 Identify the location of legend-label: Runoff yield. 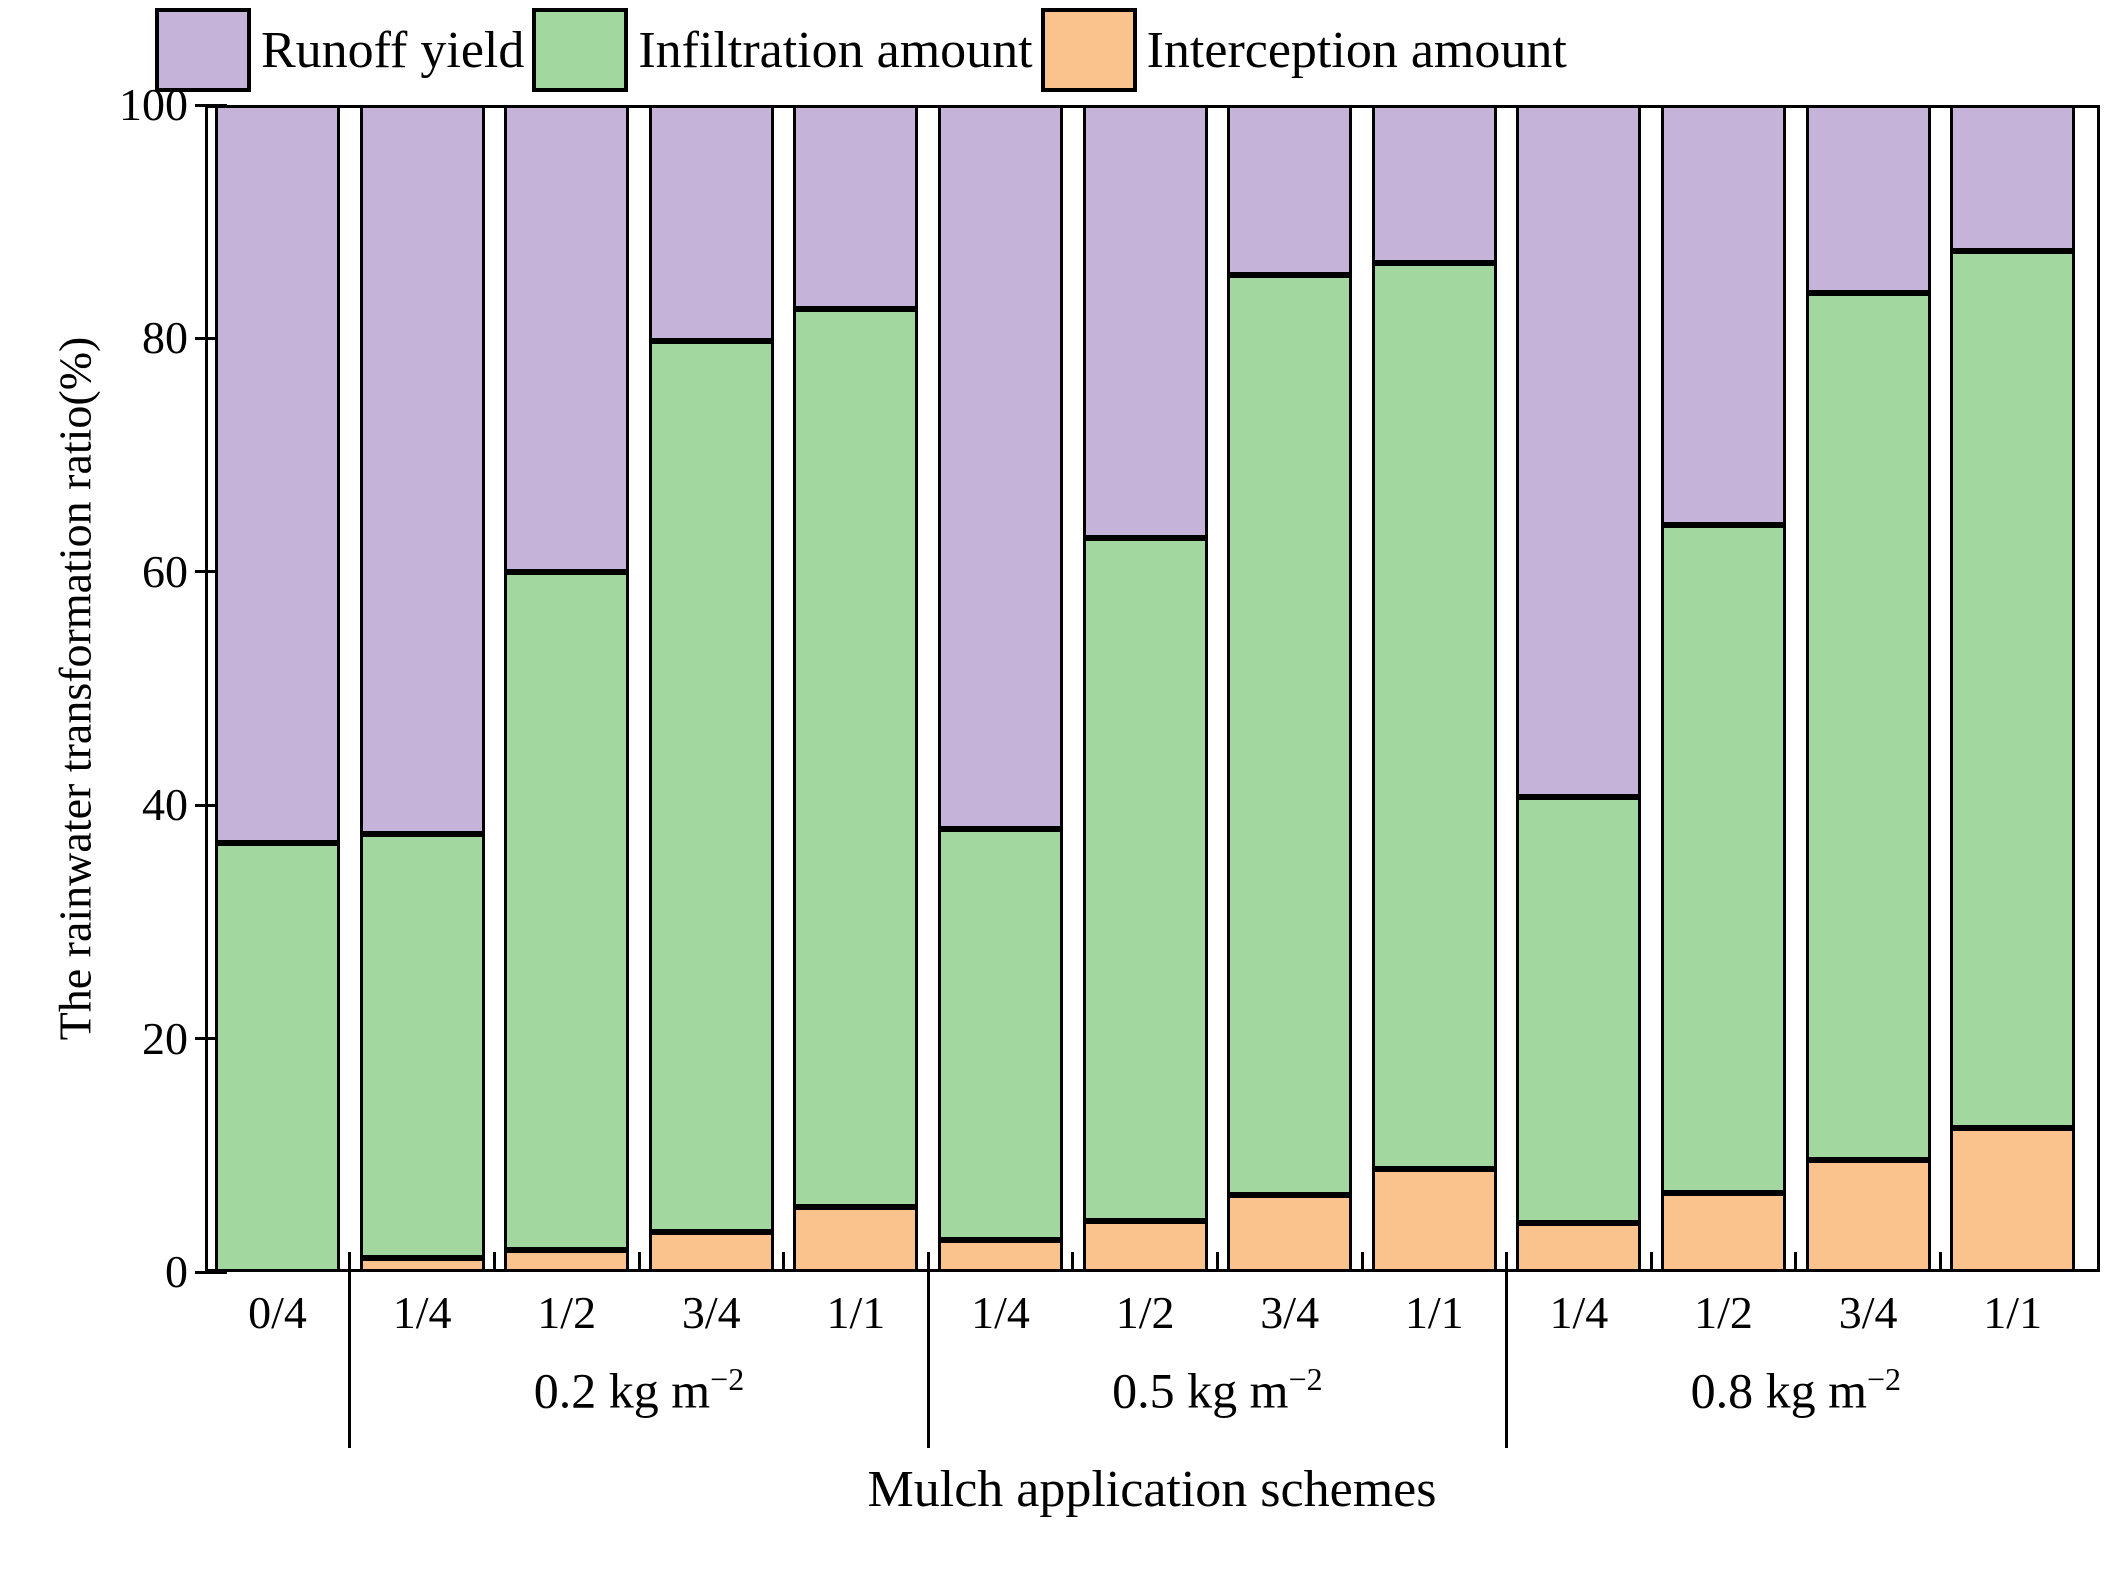
(393, 50).